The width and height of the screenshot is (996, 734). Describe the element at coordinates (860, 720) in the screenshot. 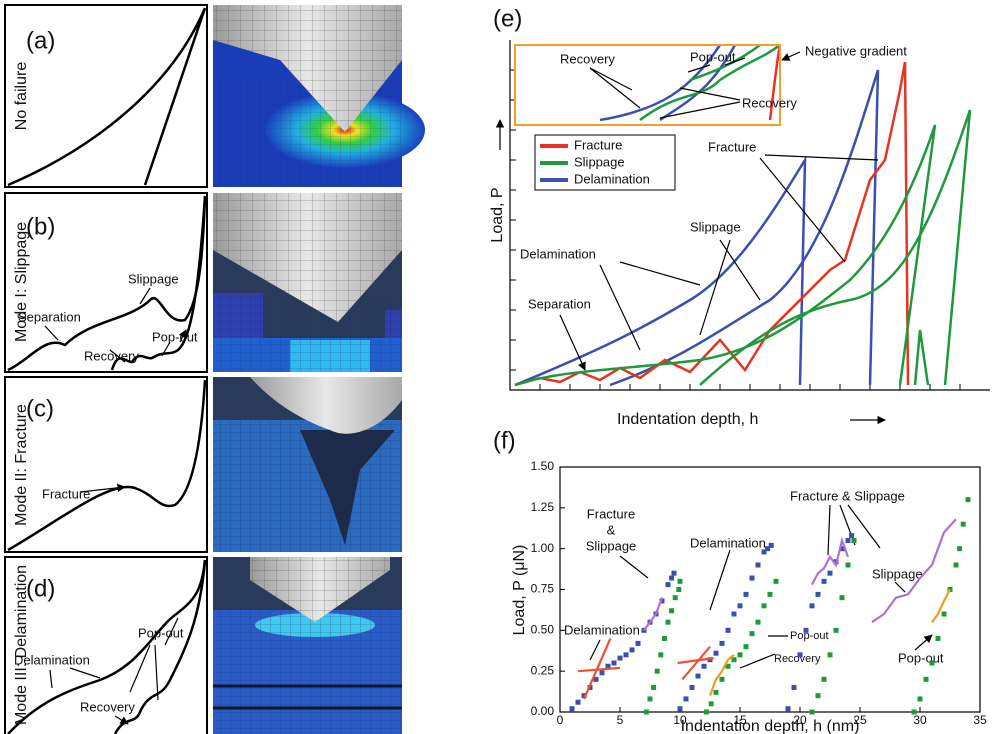

I see `x-tick-label: 25` at that location.